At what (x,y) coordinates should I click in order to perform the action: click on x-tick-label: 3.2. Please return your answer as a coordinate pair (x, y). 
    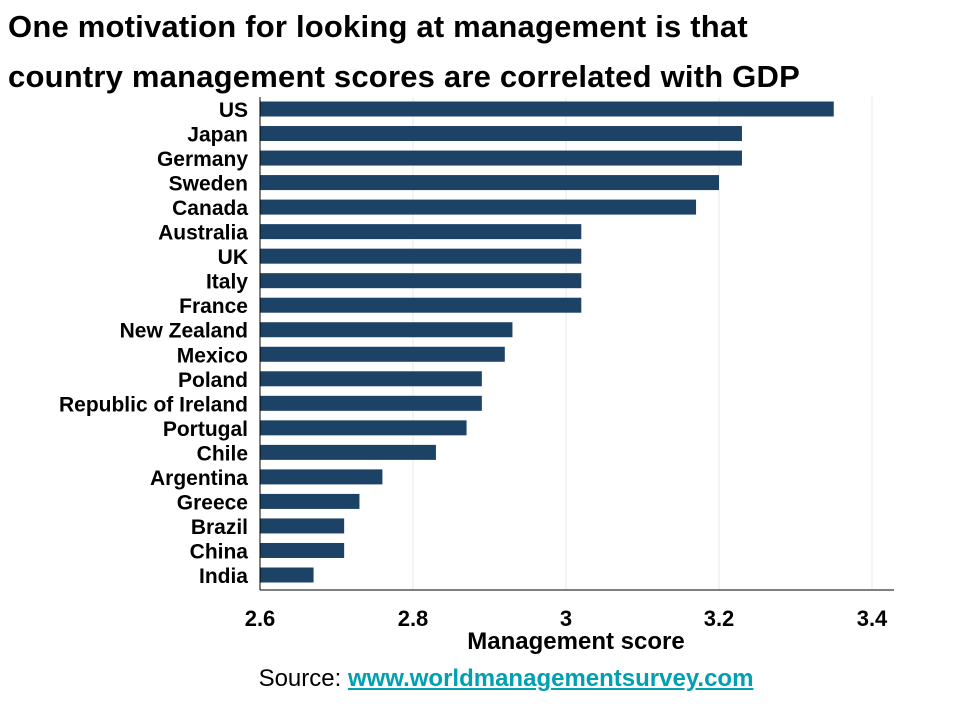
    Looking at the image, I should click on (719, 618).